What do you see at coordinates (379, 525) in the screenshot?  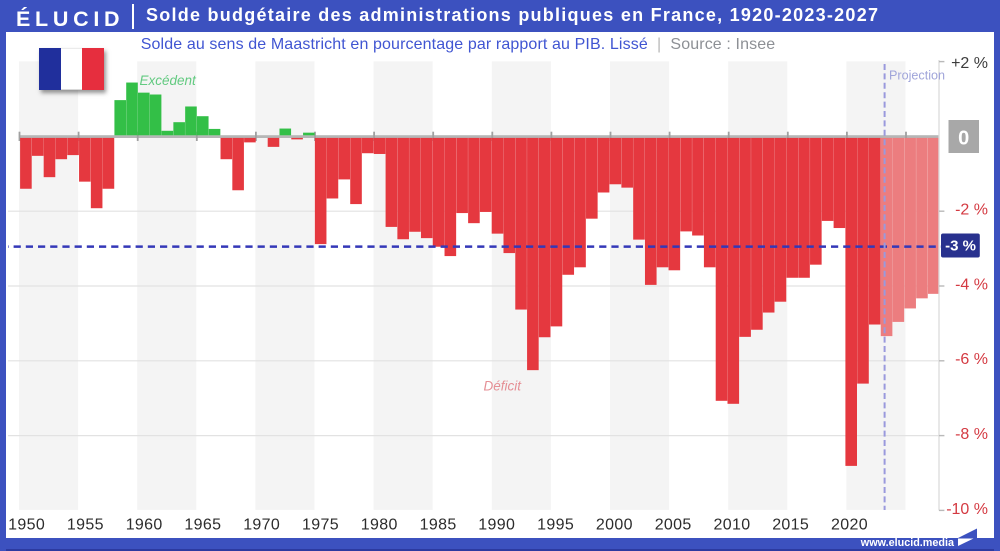 I see `svg-text: 1980` at bounding box center [379, 525].